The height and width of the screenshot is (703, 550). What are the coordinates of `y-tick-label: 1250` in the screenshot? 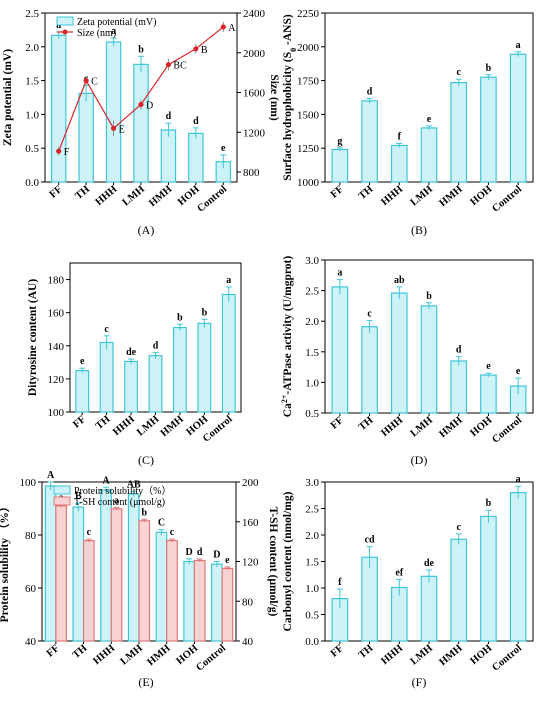 It's located at (308, 149).